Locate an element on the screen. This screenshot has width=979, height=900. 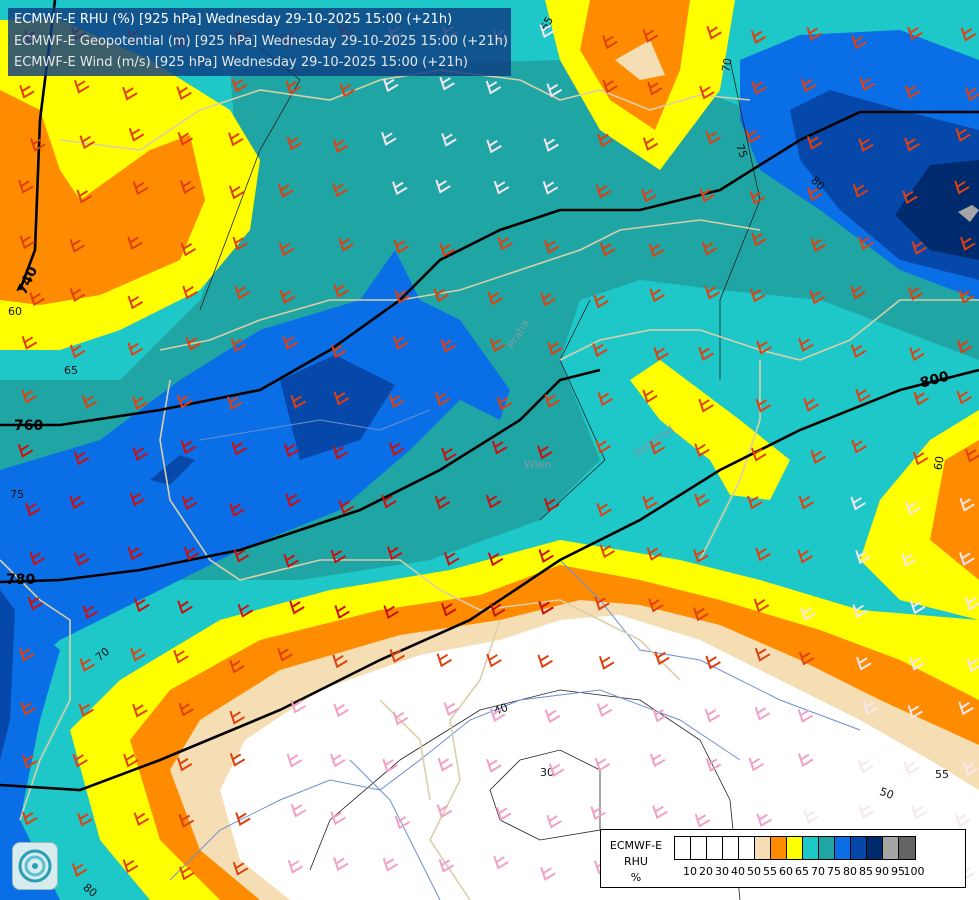
rhu-label: 55 is located at coordinates (942, 774).